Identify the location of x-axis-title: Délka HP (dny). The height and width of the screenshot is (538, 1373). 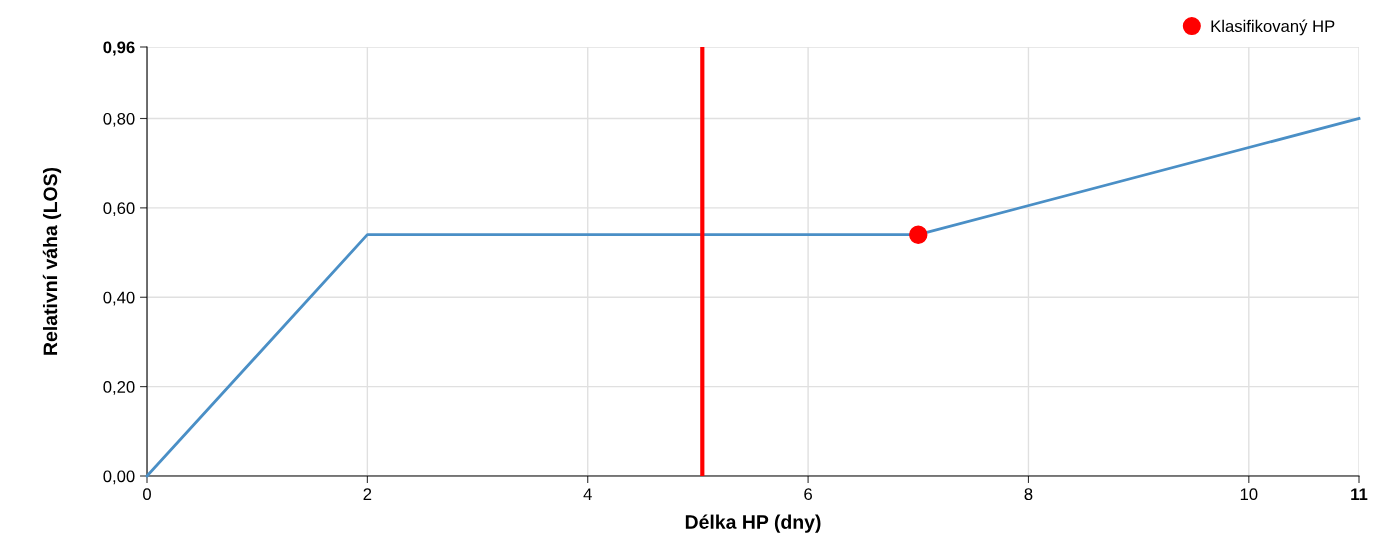
(753, 523).